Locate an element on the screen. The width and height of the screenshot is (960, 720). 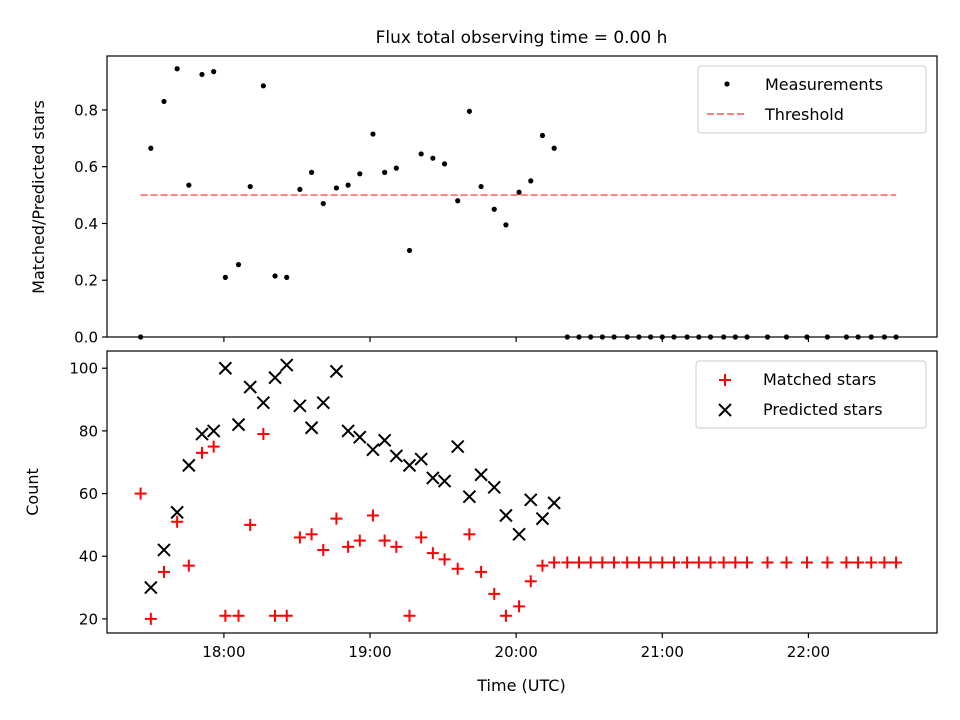
legend-matched-label: Matched stars is located at coordinates (819, 379).